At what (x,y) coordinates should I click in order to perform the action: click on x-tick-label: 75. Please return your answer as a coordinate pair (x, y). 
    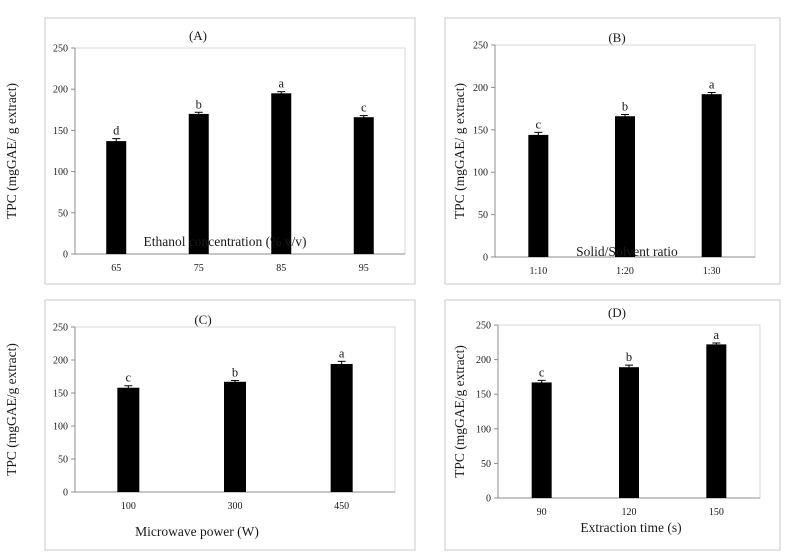
    Looking at the image, I should click on (199, 268).